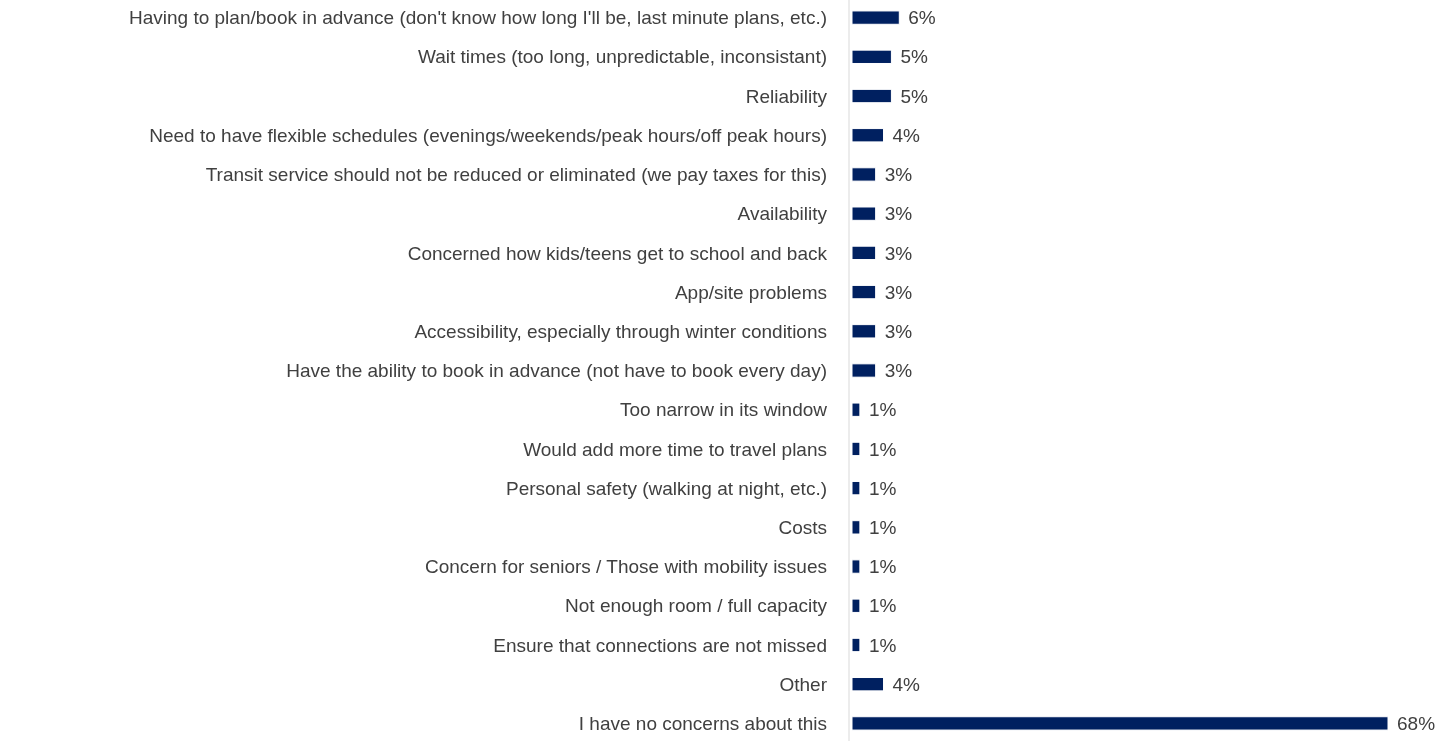  What do you see at coordinates (803, 684) in the screenshot?
I see `y-tick-label: Other` at bounding box center [803, 684].